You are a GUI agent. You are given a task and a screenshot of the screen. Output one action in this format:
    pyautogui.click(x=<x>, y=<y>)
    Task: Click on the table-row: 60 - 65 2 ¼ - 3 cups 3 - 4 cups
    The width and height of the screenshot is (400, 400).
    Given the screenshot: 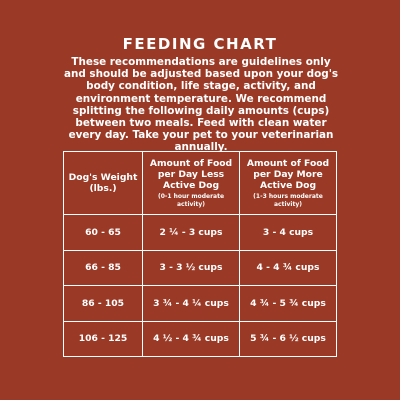 What is the action you would take?
    pyautogui.click(x=200, y=232)
    